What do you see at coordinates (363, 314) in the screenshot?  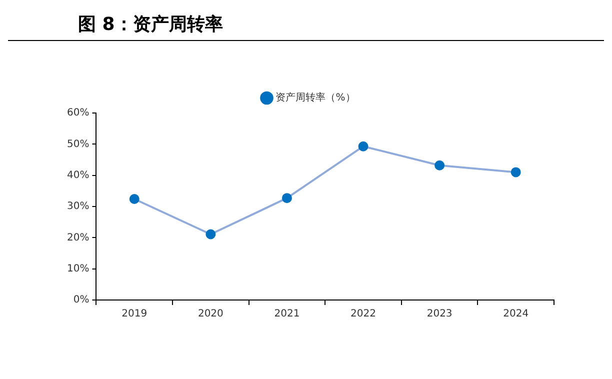 I see `x-tick-label: 2022` at bounding box center [363, 314].